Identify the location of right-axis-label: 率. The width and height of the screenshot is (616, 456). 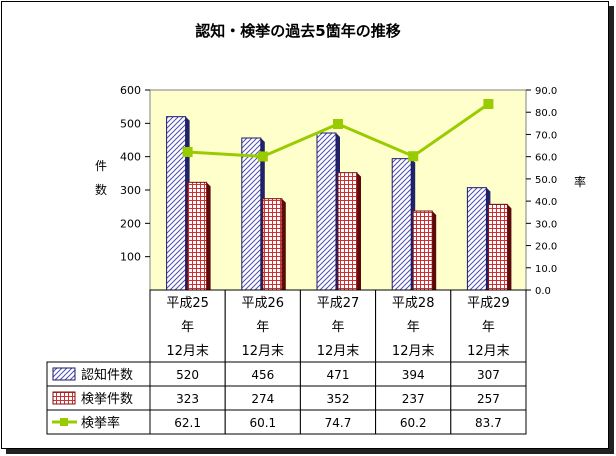
(580, 181).